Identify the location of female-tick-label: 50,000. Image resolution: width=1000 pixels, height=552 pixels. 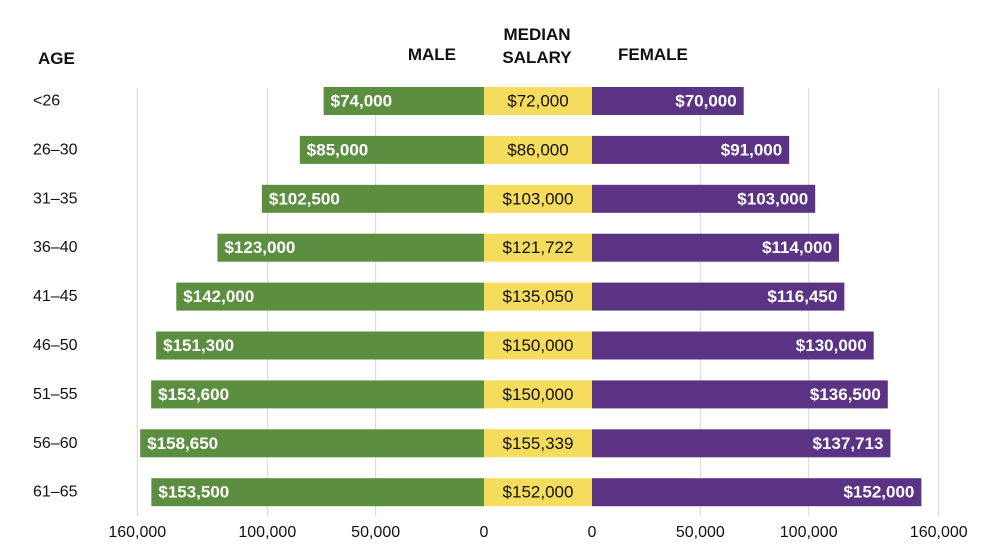
(700, 532).